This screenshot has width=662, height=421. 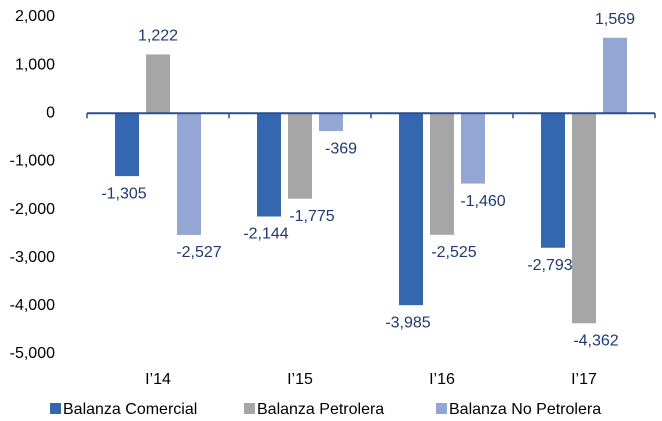 What do you see at coordinates (407, 322) in the screenshot?
I see `data-label: -3,985` at bounding box center [407, 322].